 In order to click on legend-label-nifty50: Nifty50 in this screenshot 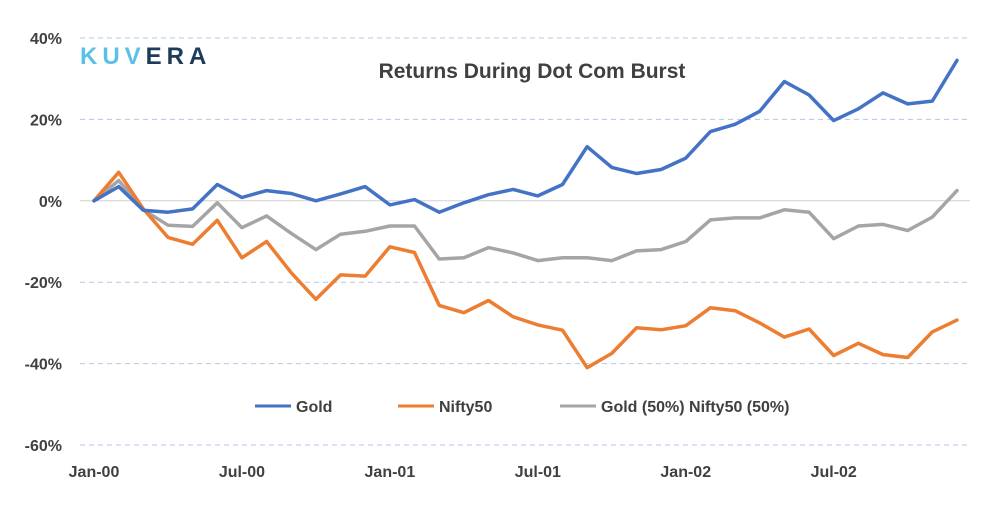, I will do `click(465, 407)`.